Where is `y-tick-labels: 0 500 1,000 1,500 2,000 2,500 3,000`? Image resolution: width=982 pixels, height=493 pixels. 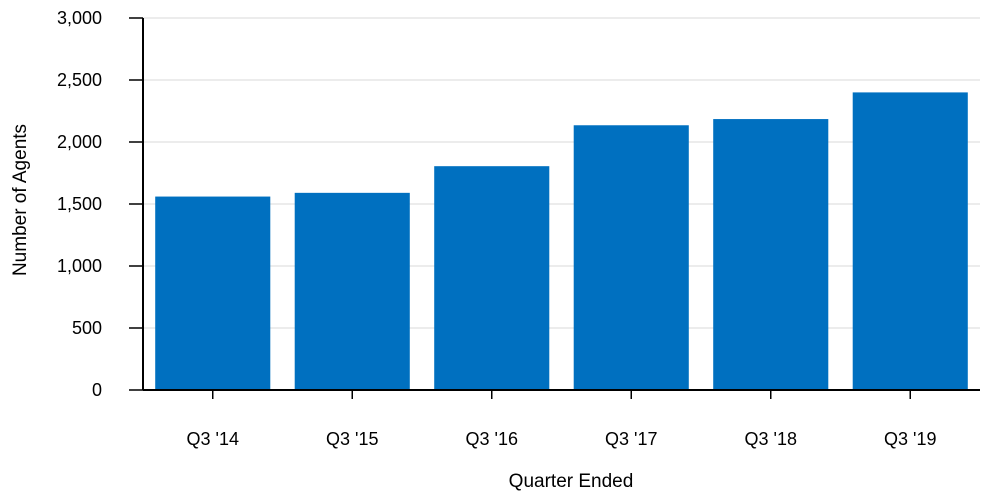 y-tick-labels: 0 500 1,000 1,500 2,000 2,500 3,000 is located at coordinates (100, 204).